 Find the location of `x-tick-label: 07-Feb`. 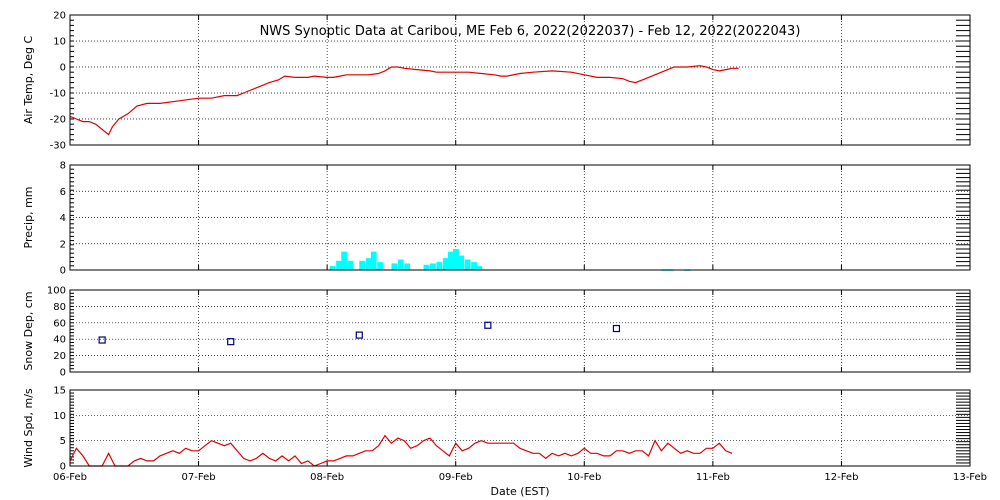

x-tick-label: 07-Feb is located at coordinates (199, 477).